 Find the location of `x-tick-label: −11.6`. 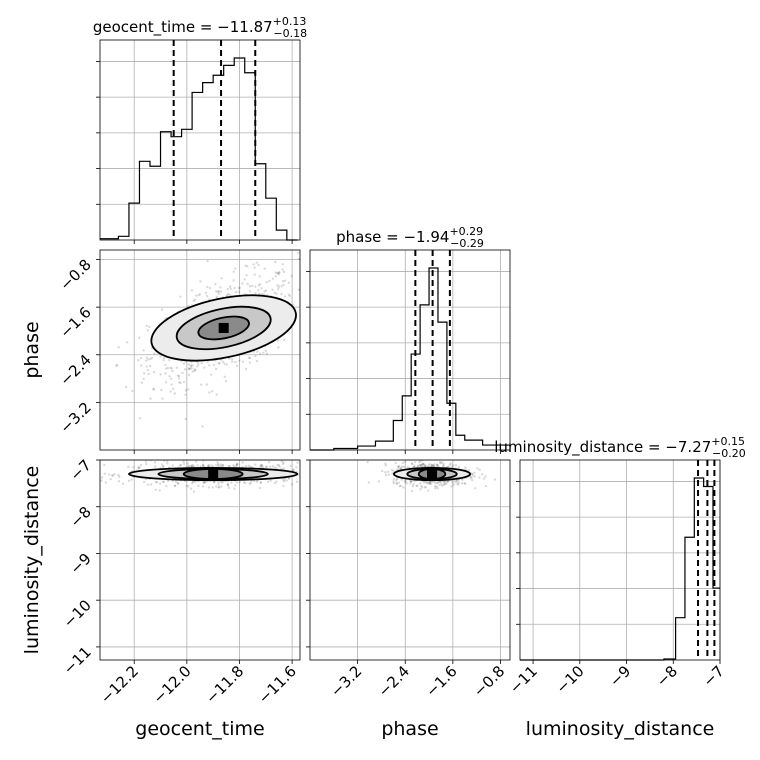

x-tick-label: −11.6 is located at coordinates (277, 684).